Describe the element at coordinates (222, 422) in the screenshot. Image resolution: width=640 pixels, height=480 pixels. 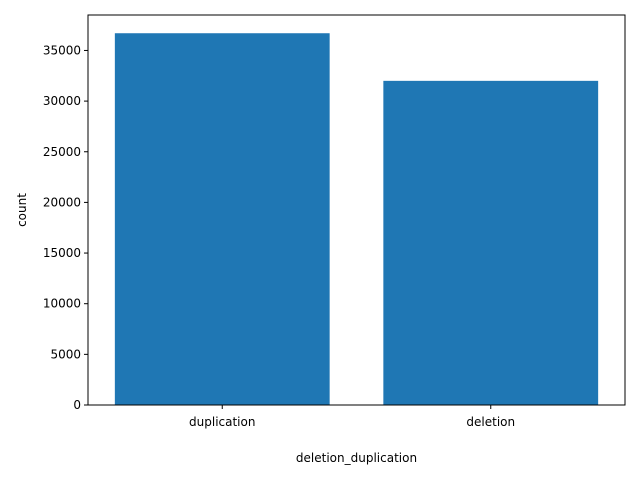
I see `x-tick-label: duplication` at that location.